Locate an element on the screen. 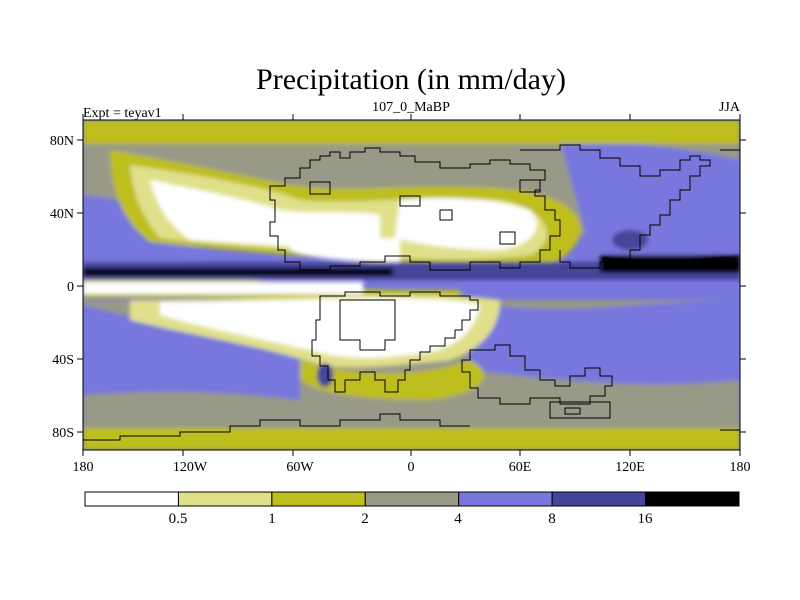 The image size is (800, 600). lat-tick-label: 0 is located at coordinates (70, 287).